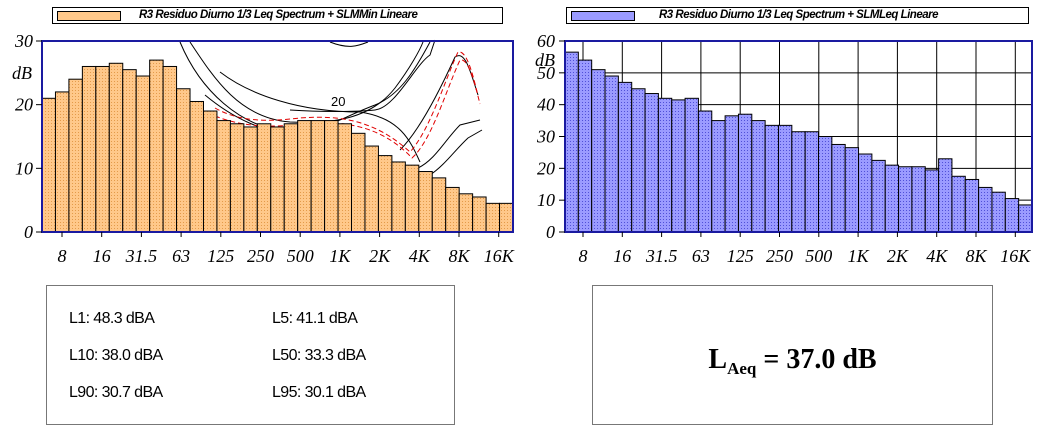 This screenshot has height=425, width=1037. Describe the element at coordinates (622, 256) in the screenshot. I see `x-tick-label: 16` at that location.